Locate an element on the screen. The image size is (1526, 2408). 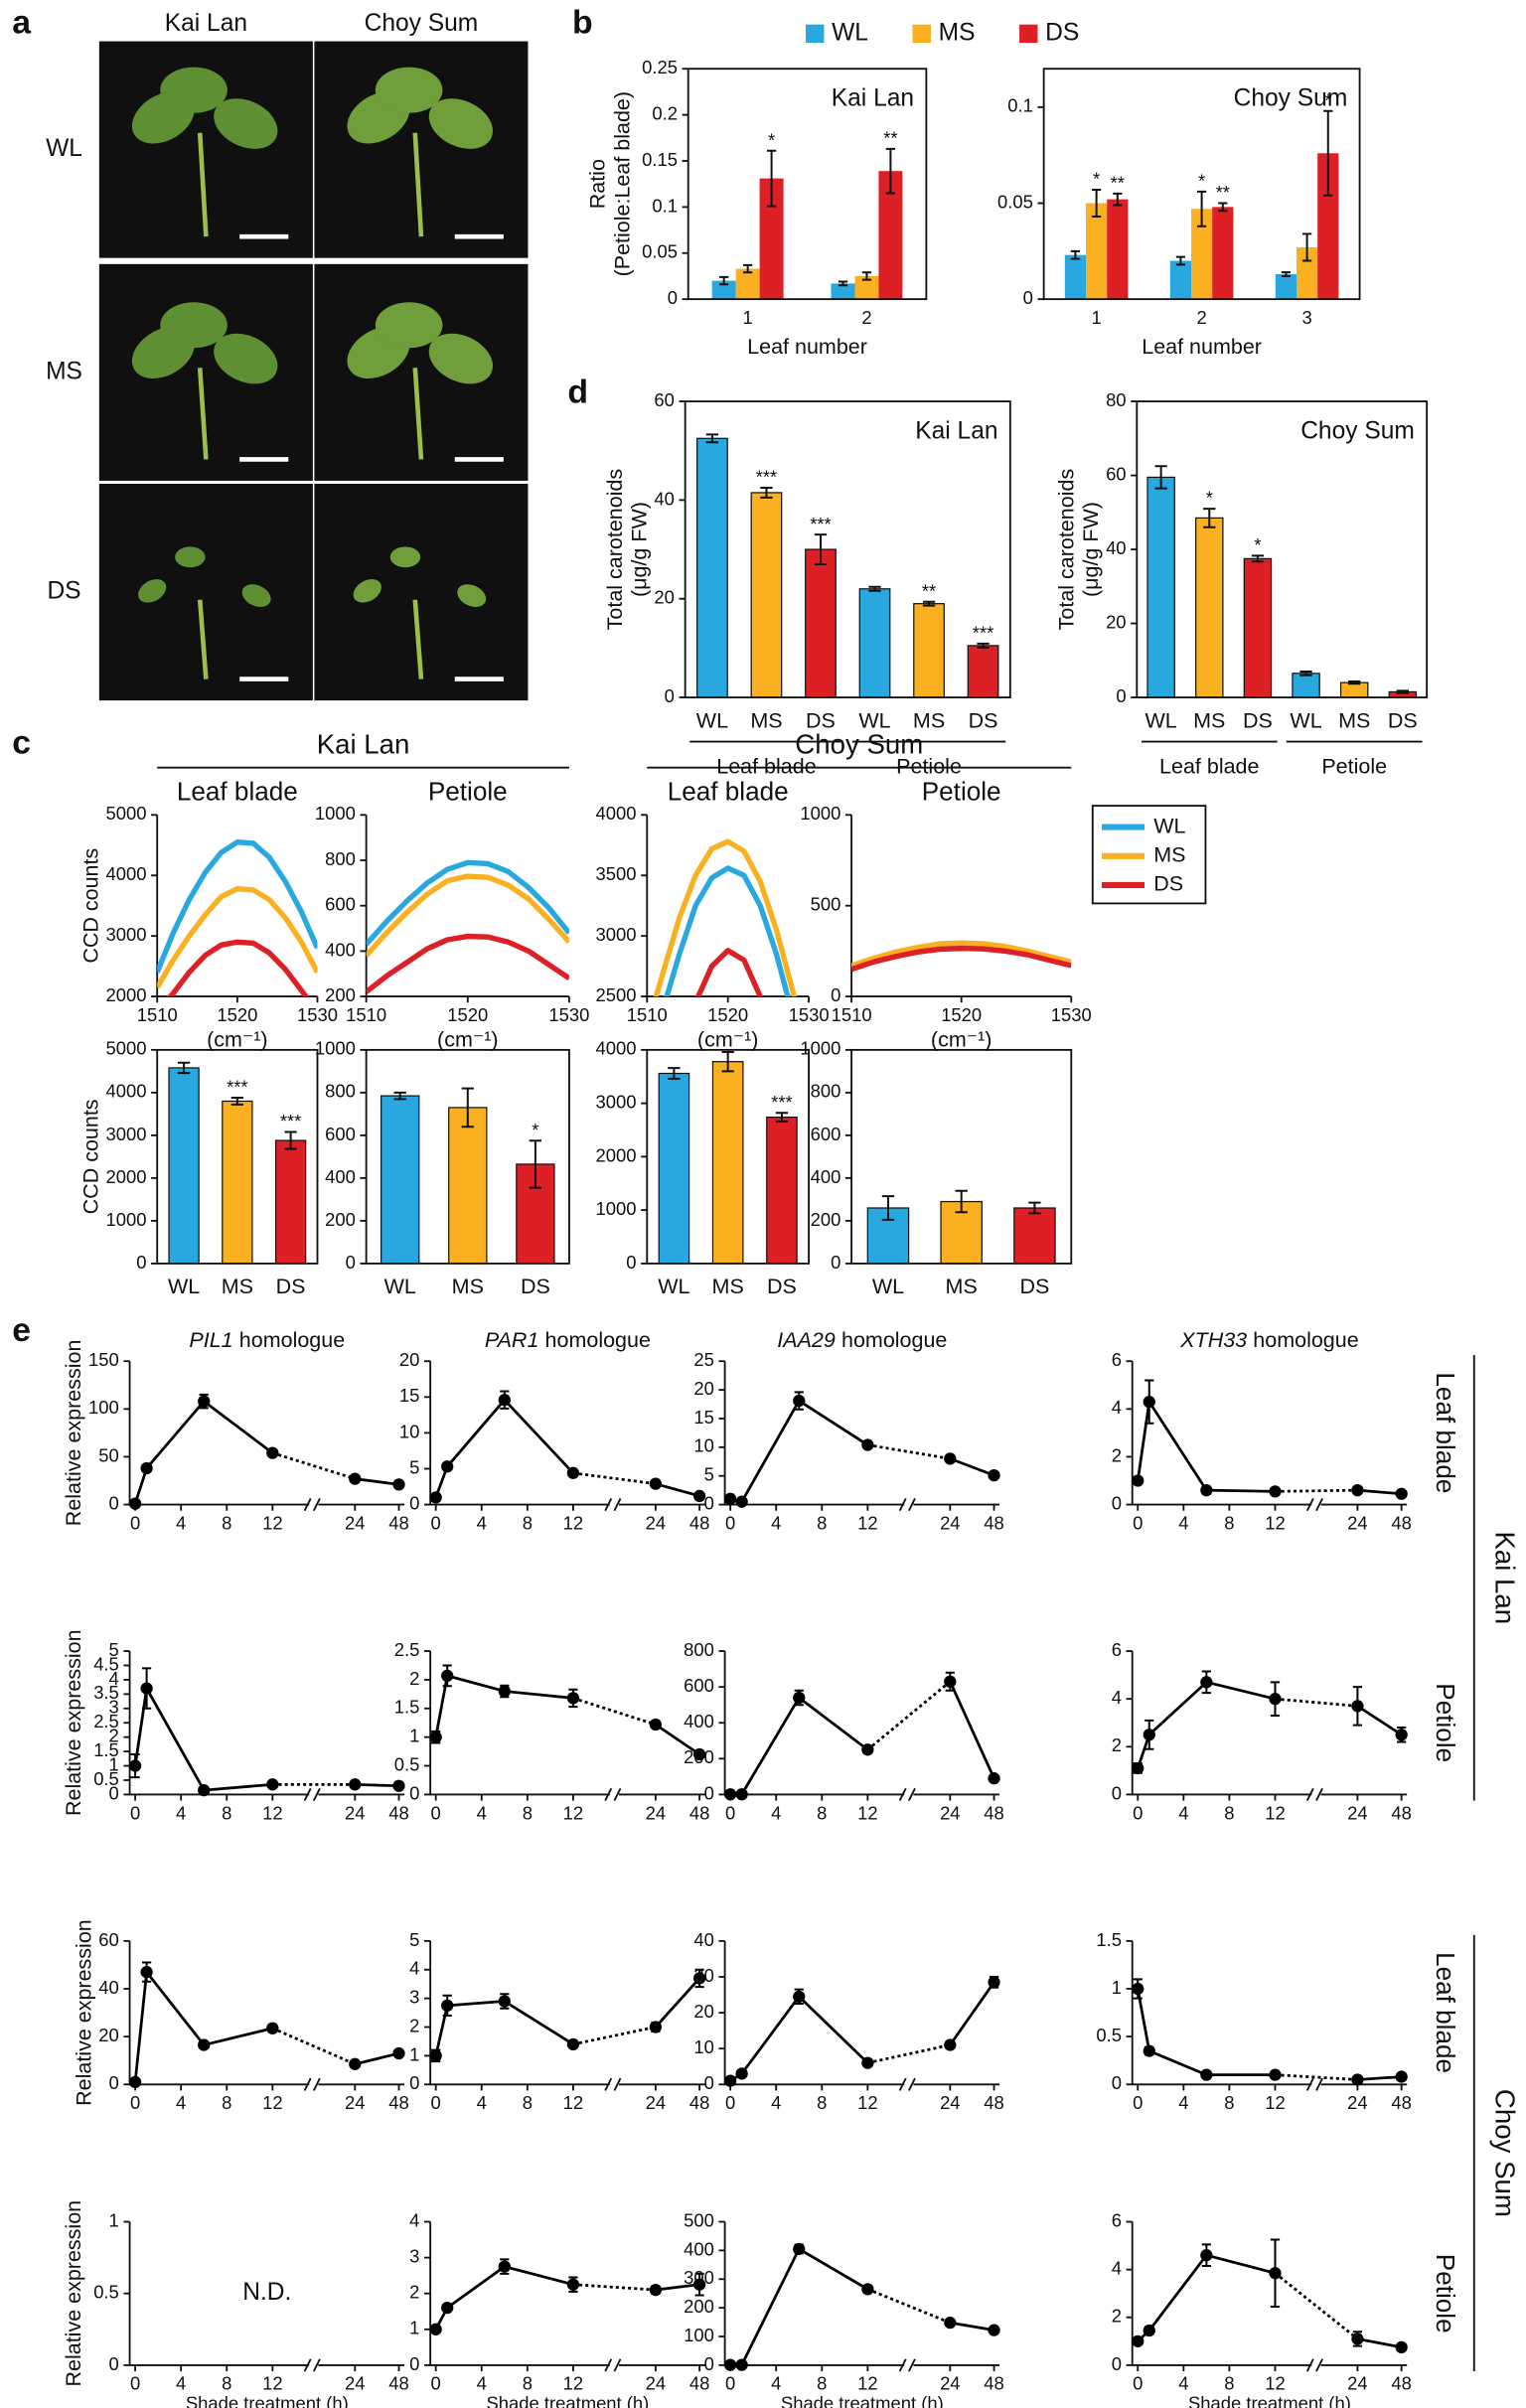
photo-row-label: WL is located at coordinates (64, 148).